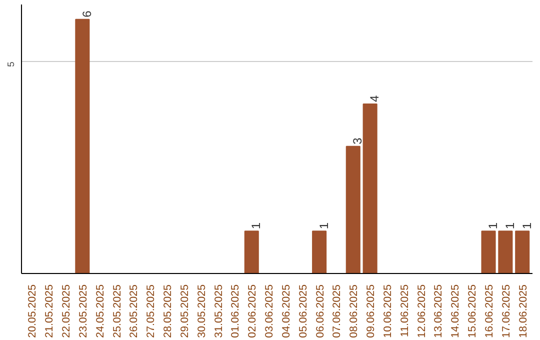 The image size is (540, 340). Describe the element at coordinates (506, 311) in the screenshot. I see `x-tick-label: 17.06.2025` at that location.